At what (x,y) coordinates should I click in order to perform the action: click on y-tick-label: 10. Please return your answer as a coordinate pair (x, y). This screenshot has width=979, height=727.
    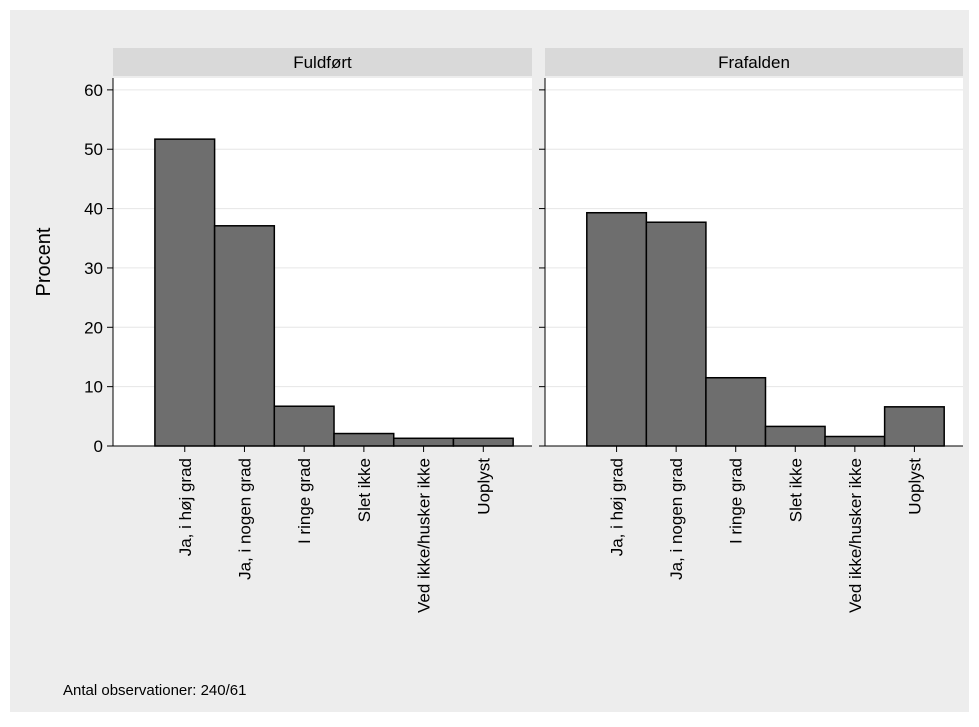
    Looking at the image, I should click on (93, 387).